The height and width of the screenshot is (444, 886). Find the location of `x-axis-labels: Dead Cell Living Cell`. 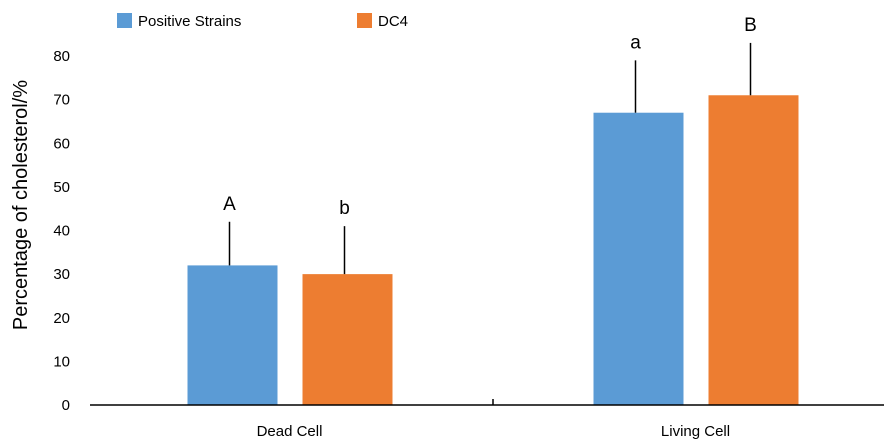

x-axis-labels: Dead Cell Living Cell is located at coordinates (494, 431).